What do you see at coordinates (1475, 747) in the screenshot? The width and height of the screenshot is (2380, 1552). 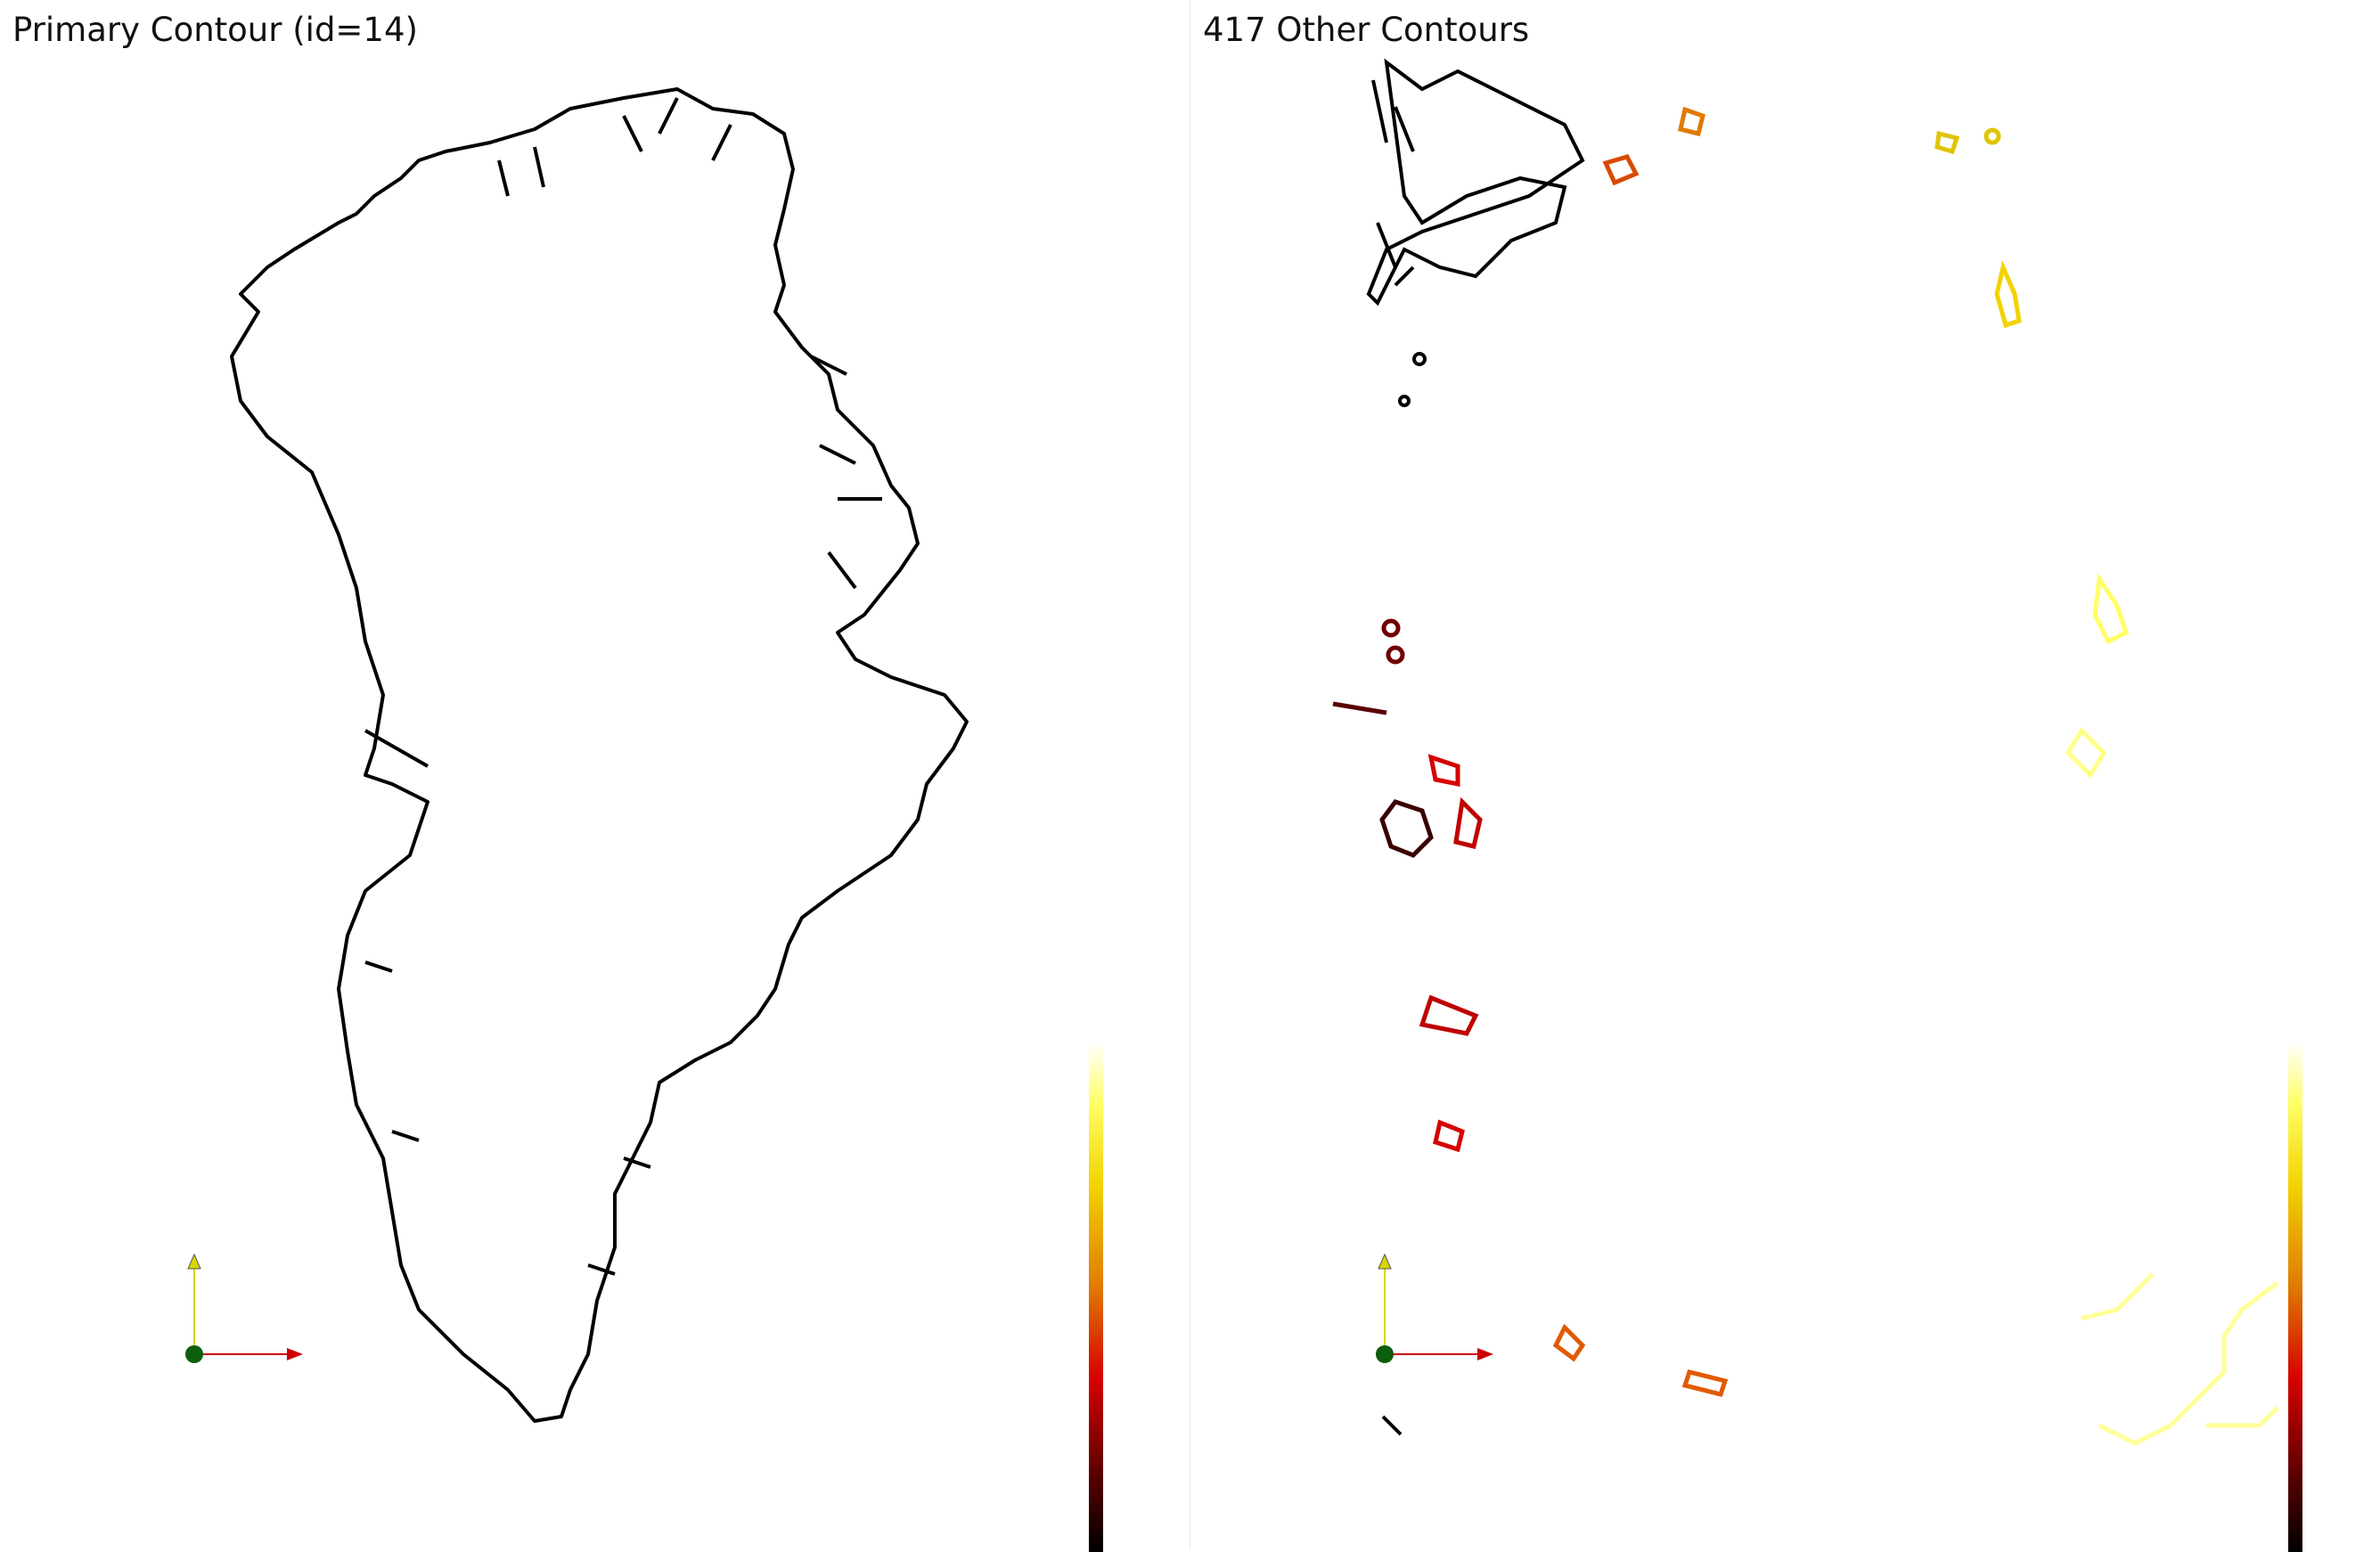 I see `northwest-contour-cluster` at bounding box center [1475, 747].